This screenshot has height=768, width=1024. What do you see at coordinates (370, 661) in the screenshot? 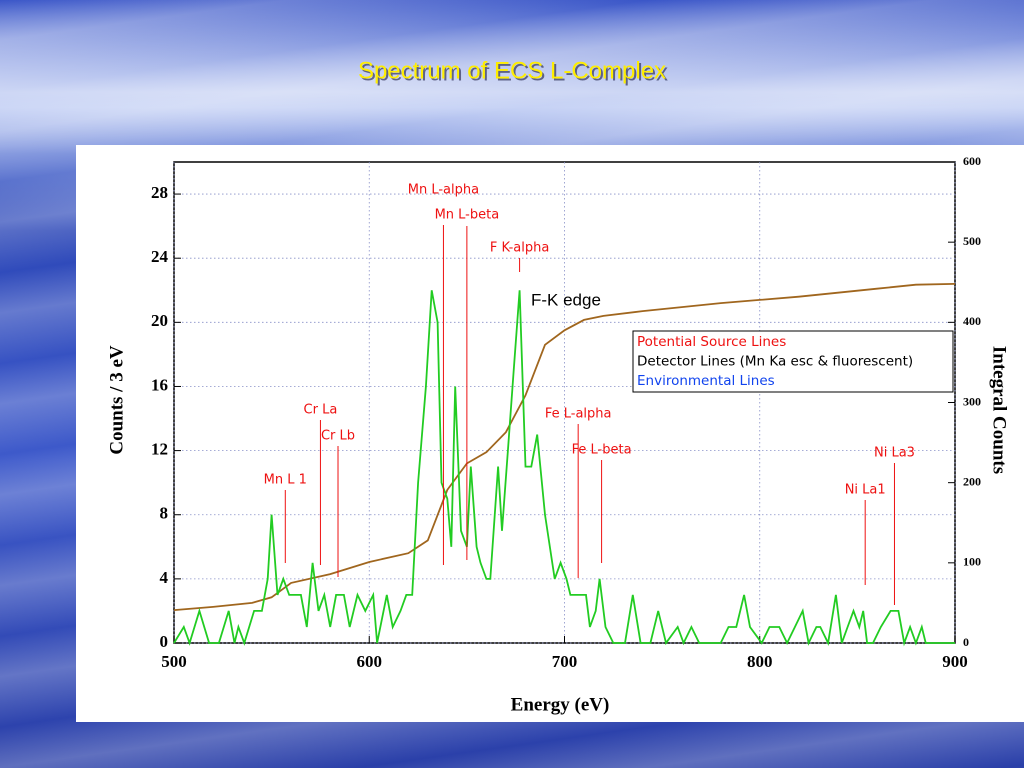
I see `x-tick-label: 600` at bounding box center [370, 661].